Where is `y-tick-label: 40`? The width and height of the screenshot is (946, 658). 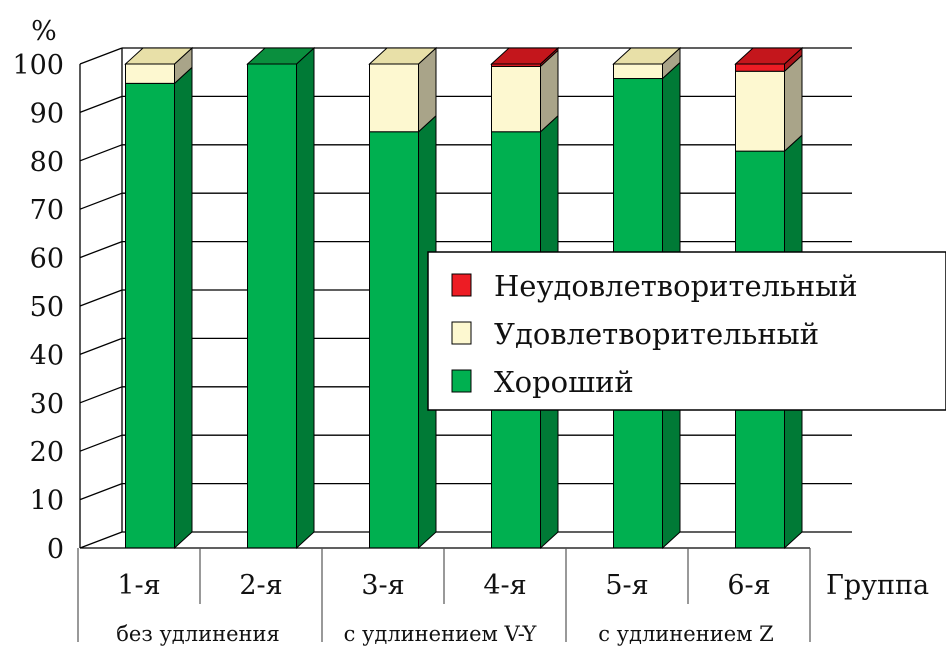 y-tick-label: 40 is located at coordinates (47, 355).